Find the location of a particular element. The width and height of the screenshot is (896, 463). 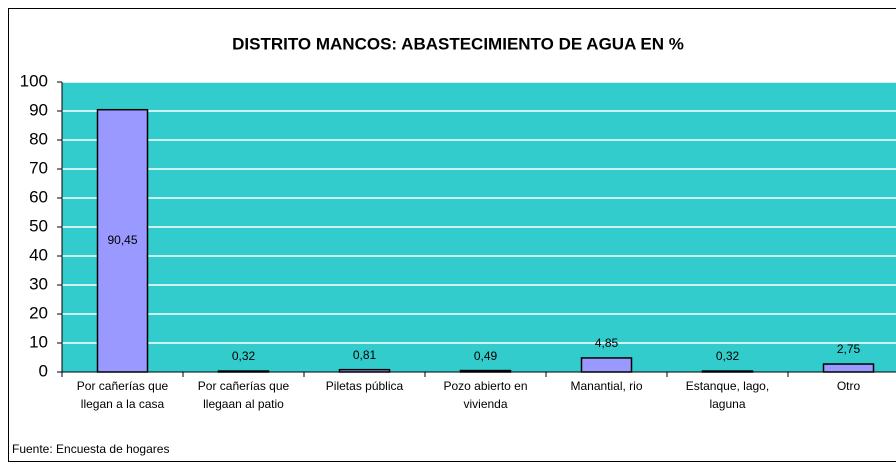

y-tick-label: 80 is located at coordinates (38, 138).